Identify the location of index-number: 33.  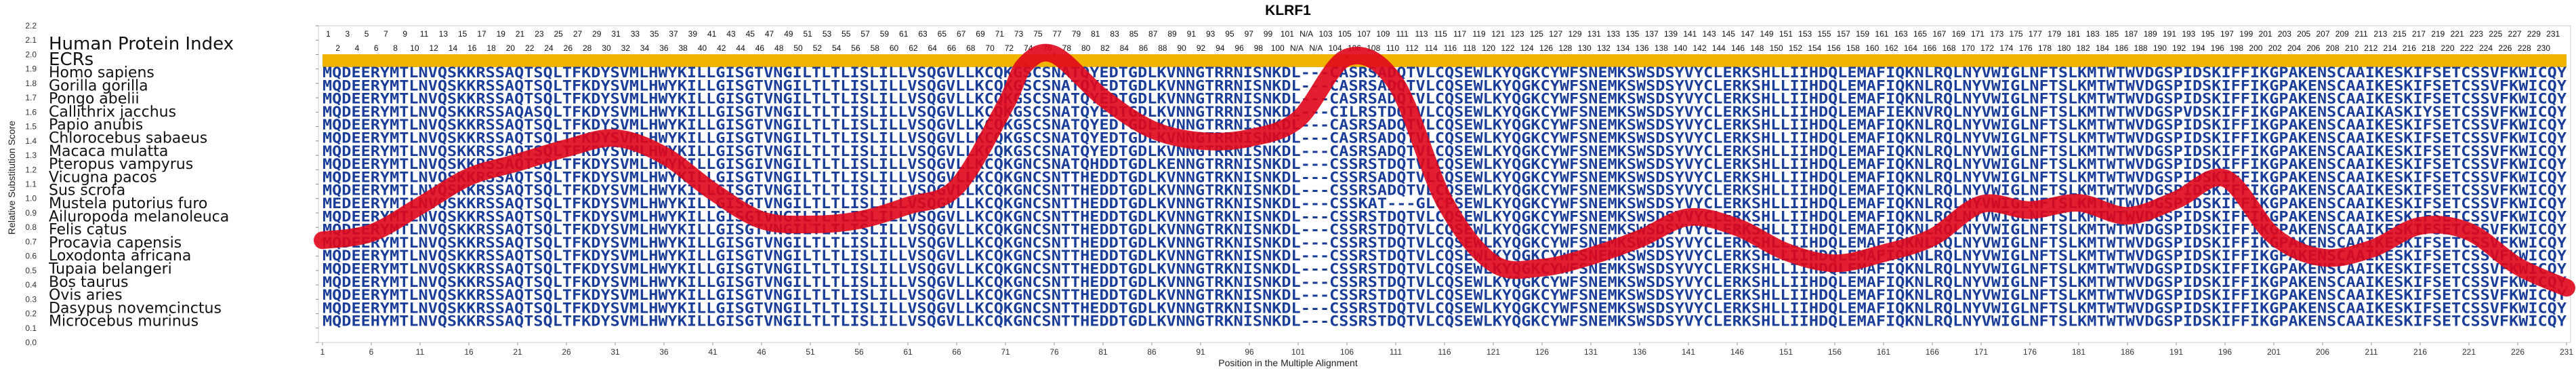
(635, 34).